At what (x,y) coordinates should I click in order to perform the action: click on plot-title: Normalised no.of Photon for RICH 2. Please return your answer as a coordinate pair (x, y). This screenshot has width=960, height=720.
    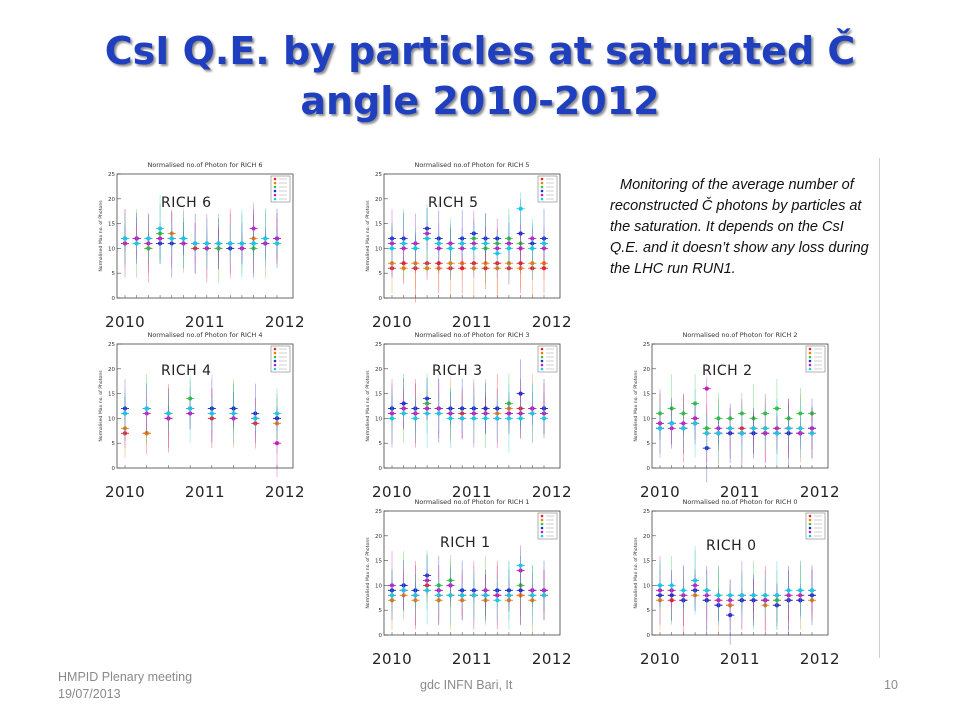
    Looking at the image, I should click on (739, 335).